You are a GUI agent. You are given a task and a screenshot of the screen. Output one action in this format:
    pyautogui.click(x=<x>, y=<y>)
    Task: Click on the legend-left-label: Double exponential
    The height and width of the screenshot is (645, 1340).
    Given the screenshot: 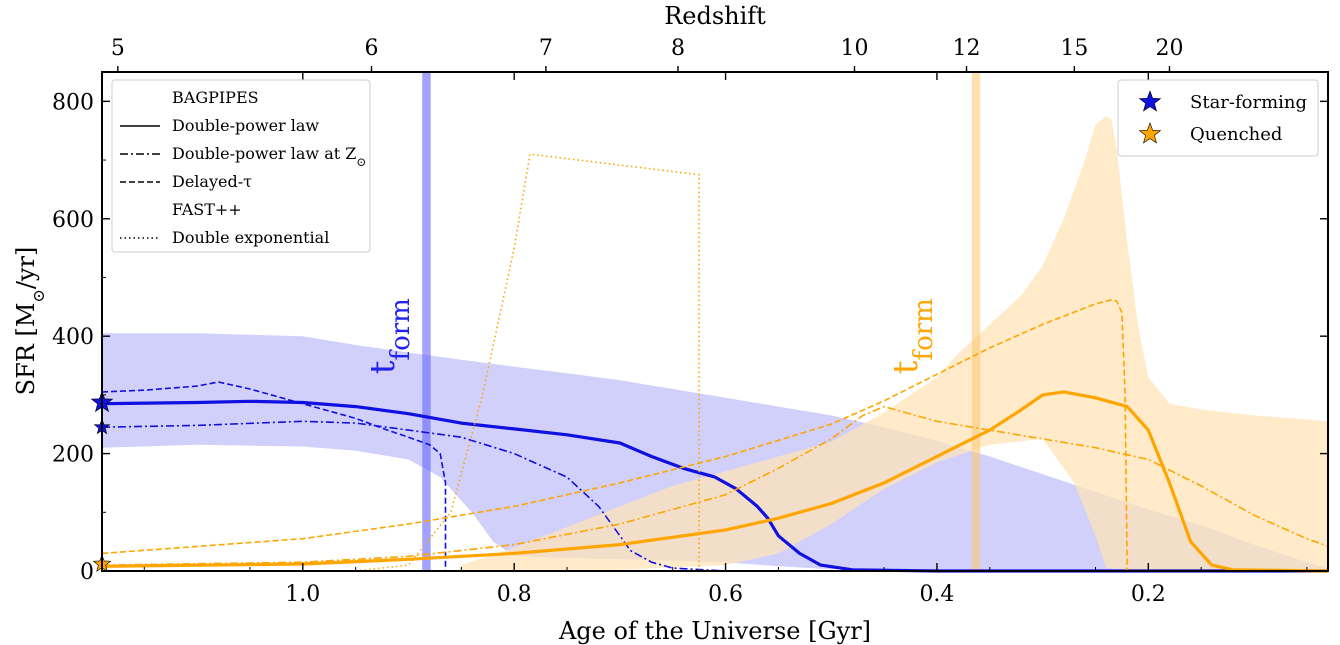 What is the action you would take?
    pyautogui.click(x=250, y=237)
    